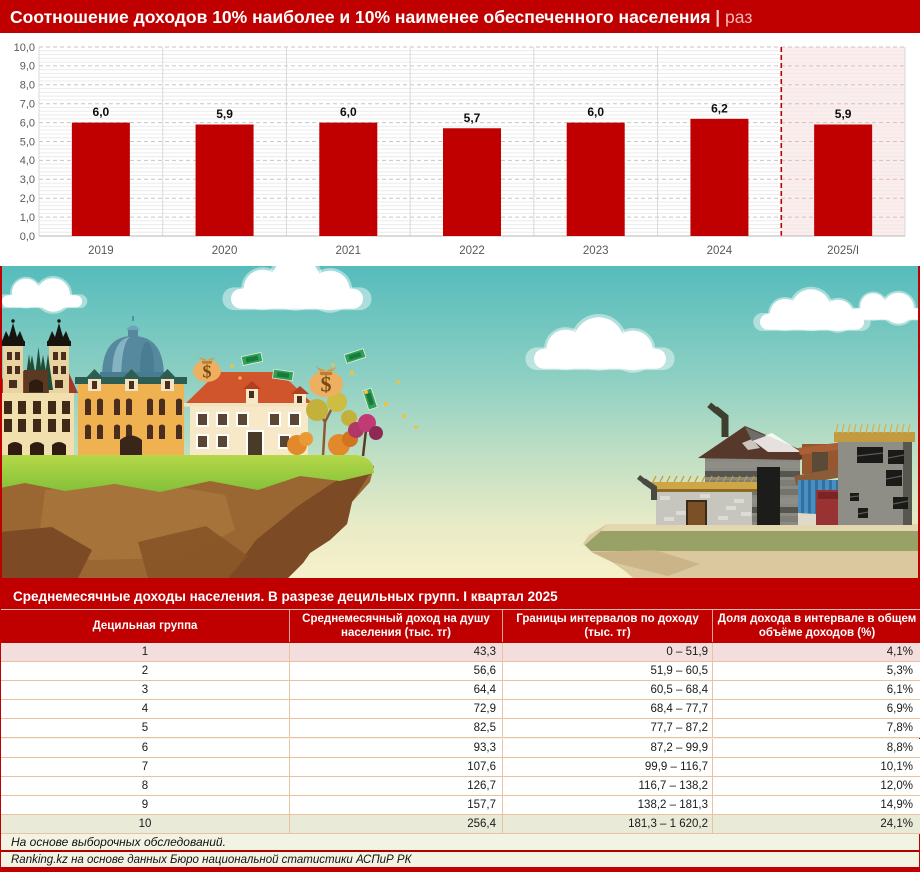 The width and height of the screenshot is (920, 872). What do you see at coordinates (225, 251) in the screenshot?
I see `svg-text: 2020` at bounding box center [225, 251].